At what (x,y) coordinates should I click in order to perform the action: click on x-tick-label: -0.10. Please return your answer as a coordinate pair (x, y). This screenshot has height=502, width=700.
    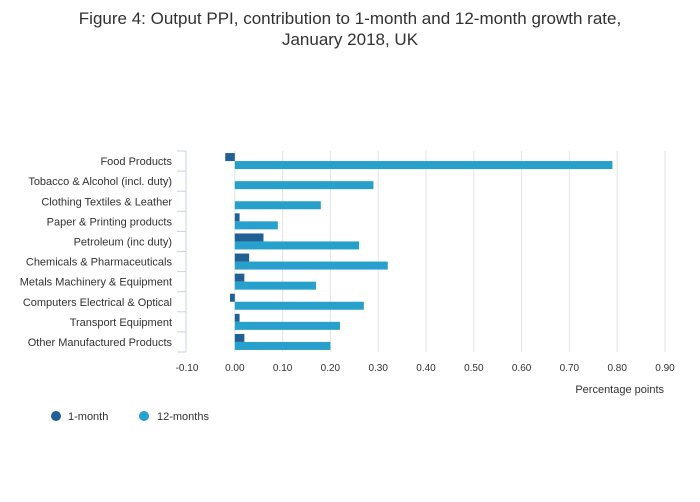
    Looking at the image, I should click on (187, 368).